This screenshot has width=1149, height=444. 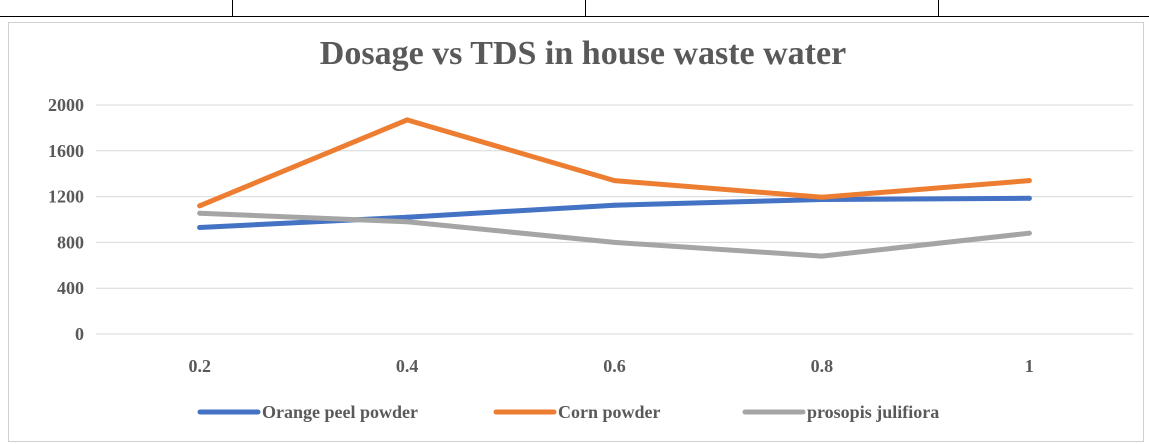 I want to click on y-tick-label: 1600, so click(x=66, y=151).